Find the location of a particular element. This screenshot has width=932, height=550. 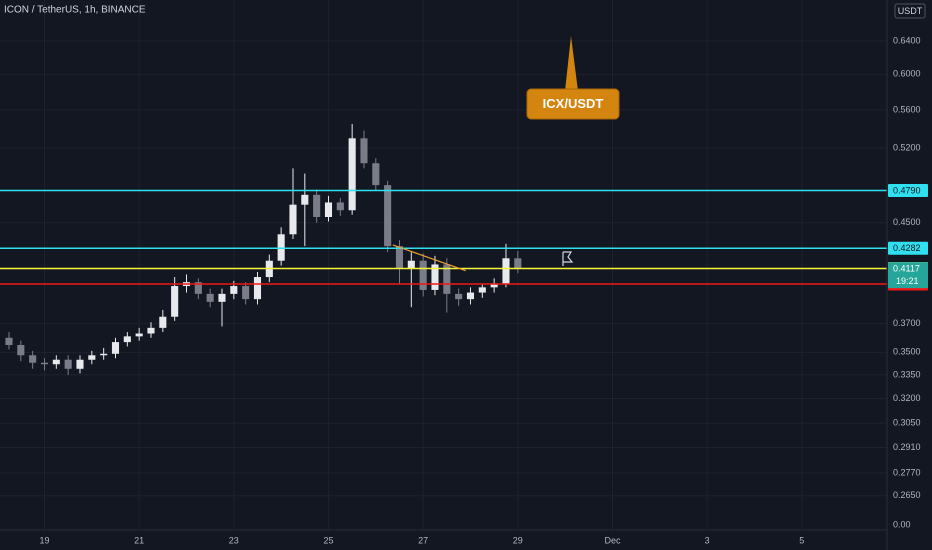

flag-icon is located at coordinates (568, 258).